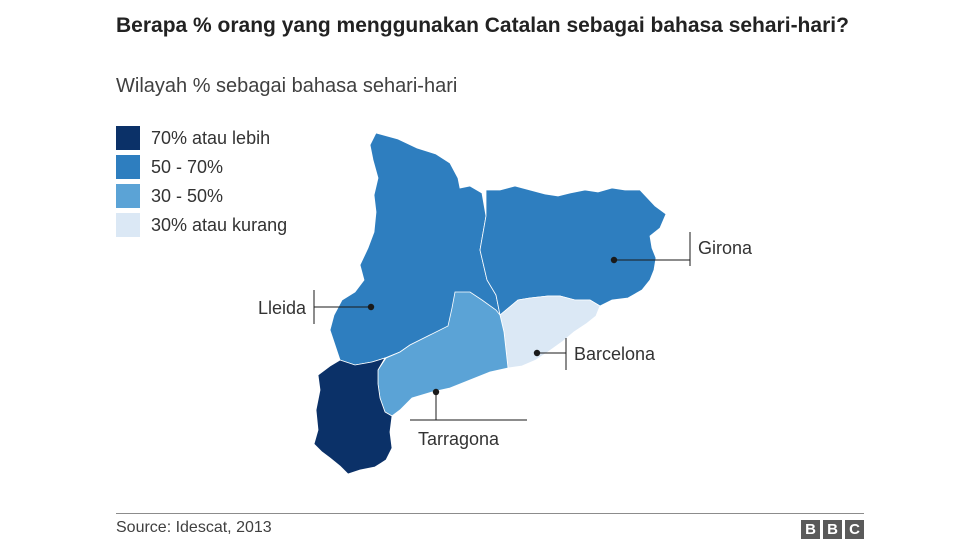 The image size is (976, 549). I want to click on label-tarragona: Tarragona, so click(459, 439).